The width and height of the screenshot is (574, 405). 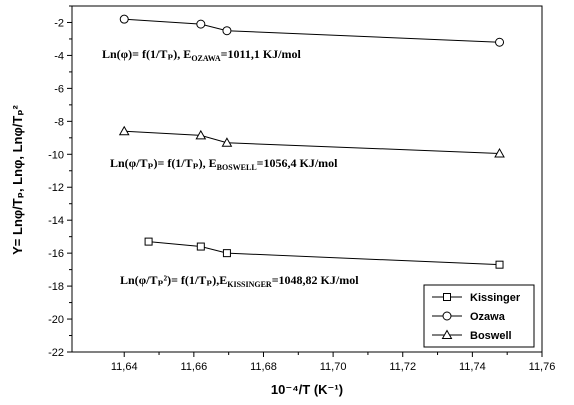 What do you see at coordinates (163, 163) in the screenshot?
I see `annotation-boswell-text: Ln(φ/Tₚ)= f(1/Tₚ), E` at bounding box center [163, 163].